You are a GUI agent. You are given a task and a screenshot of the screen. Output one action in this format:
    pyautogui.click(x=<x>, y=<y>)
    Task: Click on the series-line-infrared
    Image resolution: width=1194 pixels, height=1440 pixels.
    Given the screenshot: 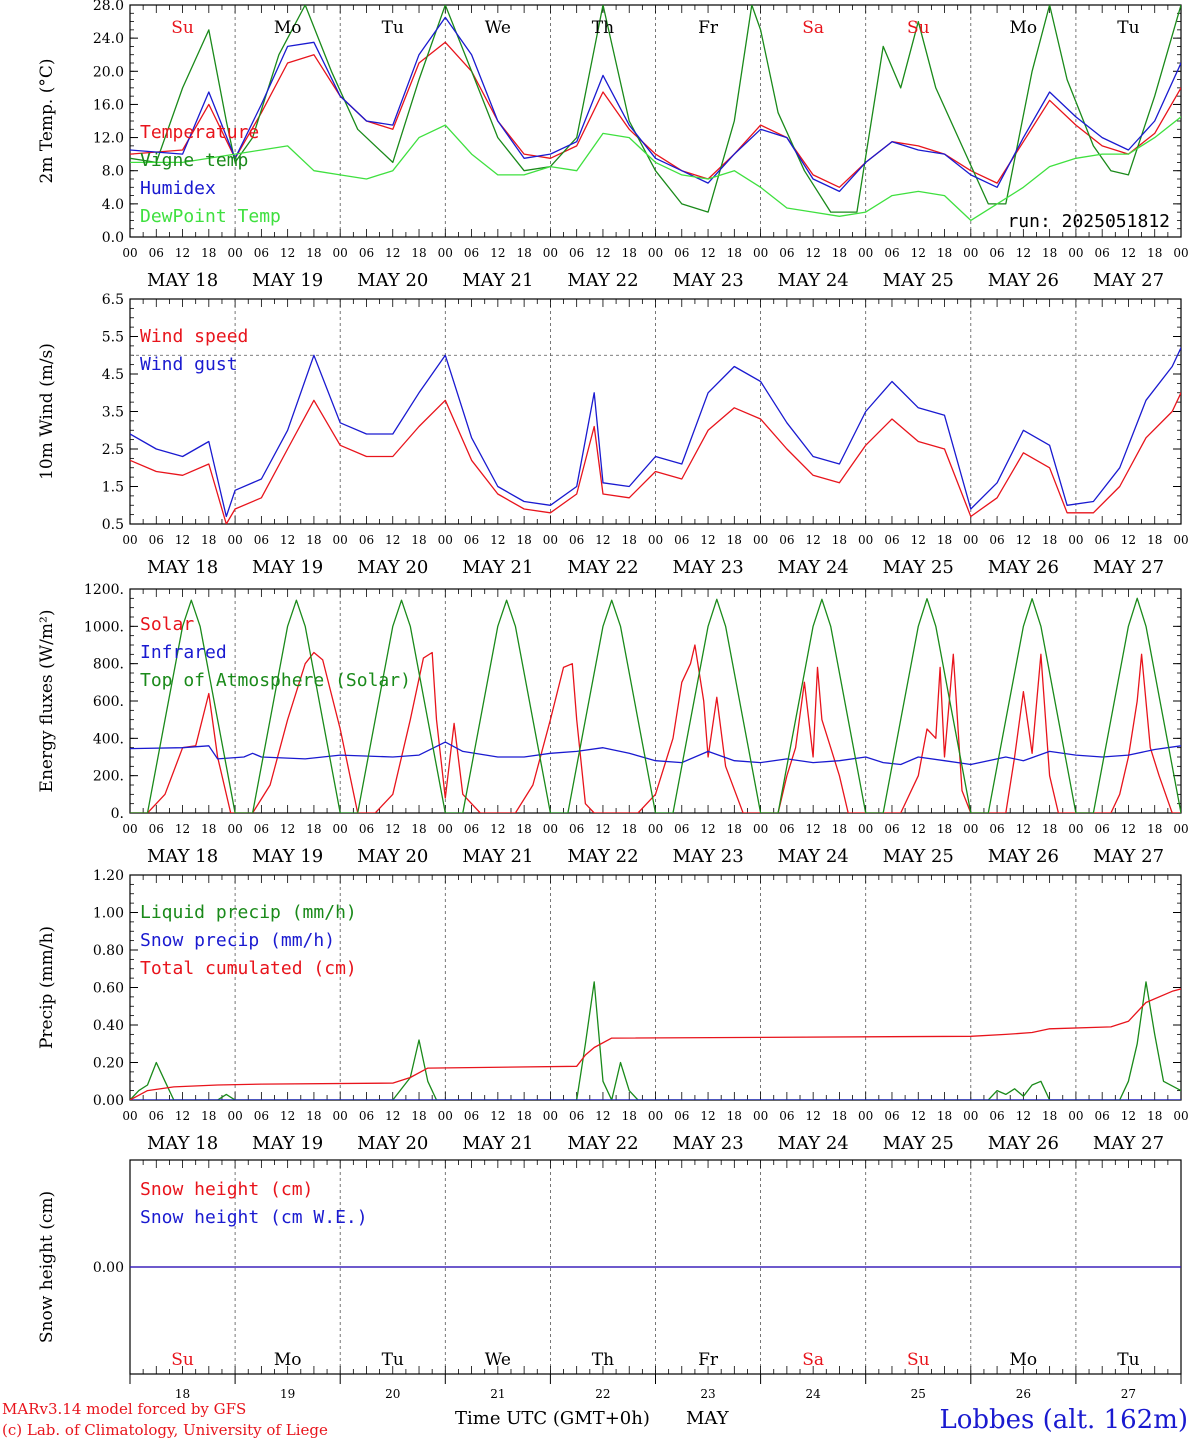 What is the action you would take?
    pyautogui.click(x=655, y=753)
    